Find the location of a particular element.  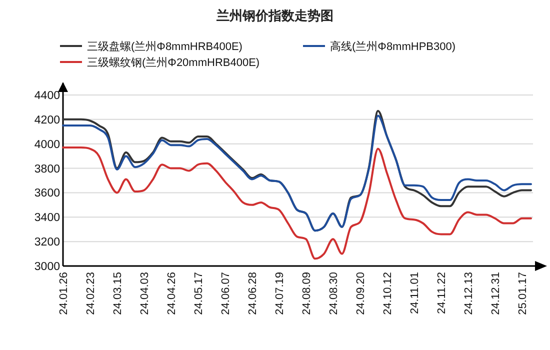

x-tick-label: 24.01.26 is located at coordinates (64, 293).